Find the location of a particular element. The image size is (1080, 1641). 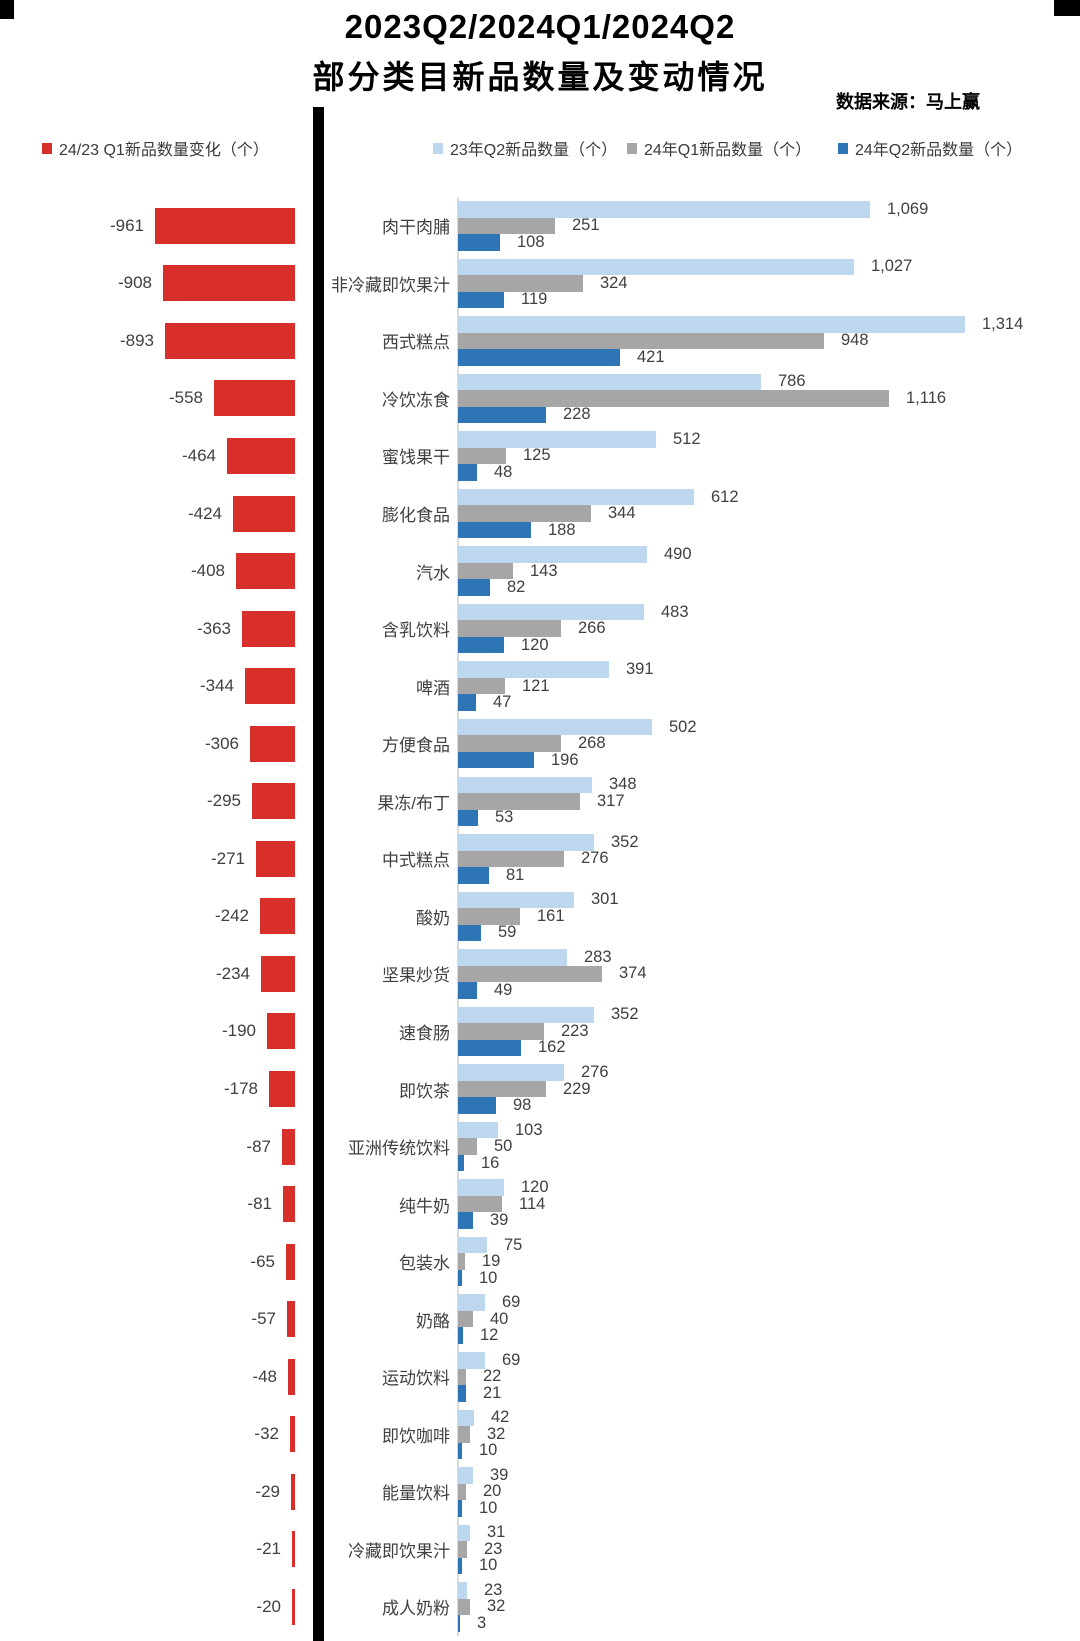

q2-2023-bar-line: 1,314 is located at coordinates (740, 324).